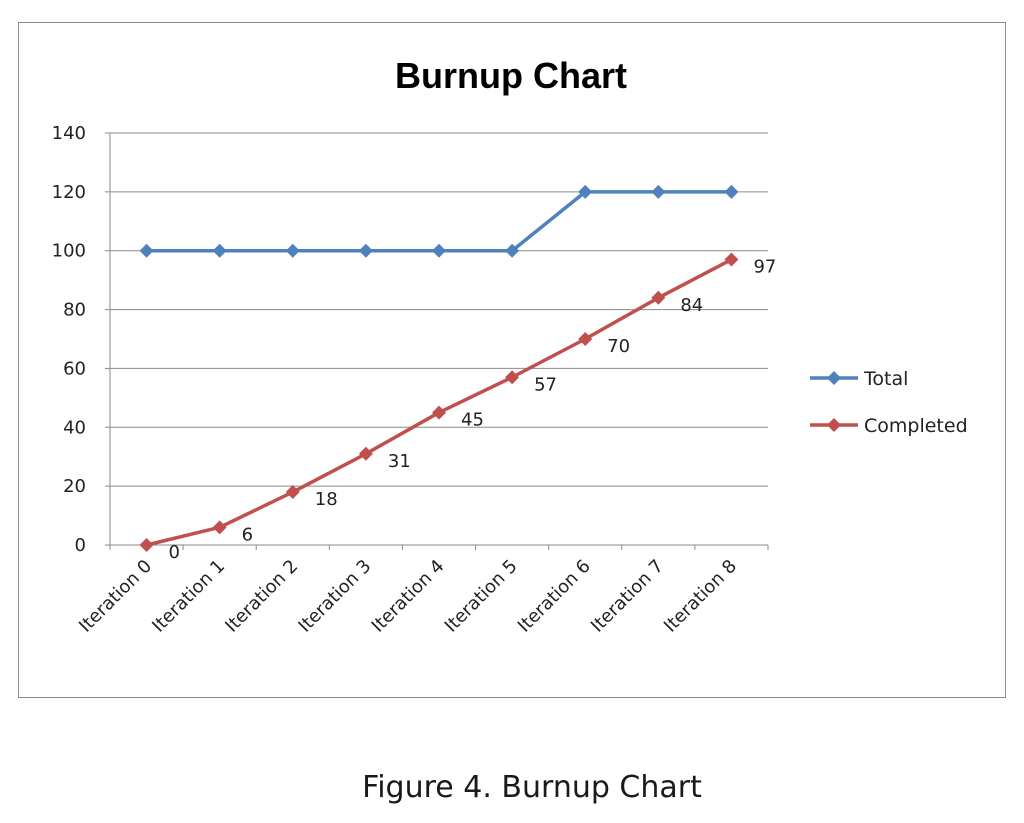 This screenshot has width=1024, height=823. Describe the element at coordinates (247, 534) in the screenshot. I see `data-label: 6` at that location.